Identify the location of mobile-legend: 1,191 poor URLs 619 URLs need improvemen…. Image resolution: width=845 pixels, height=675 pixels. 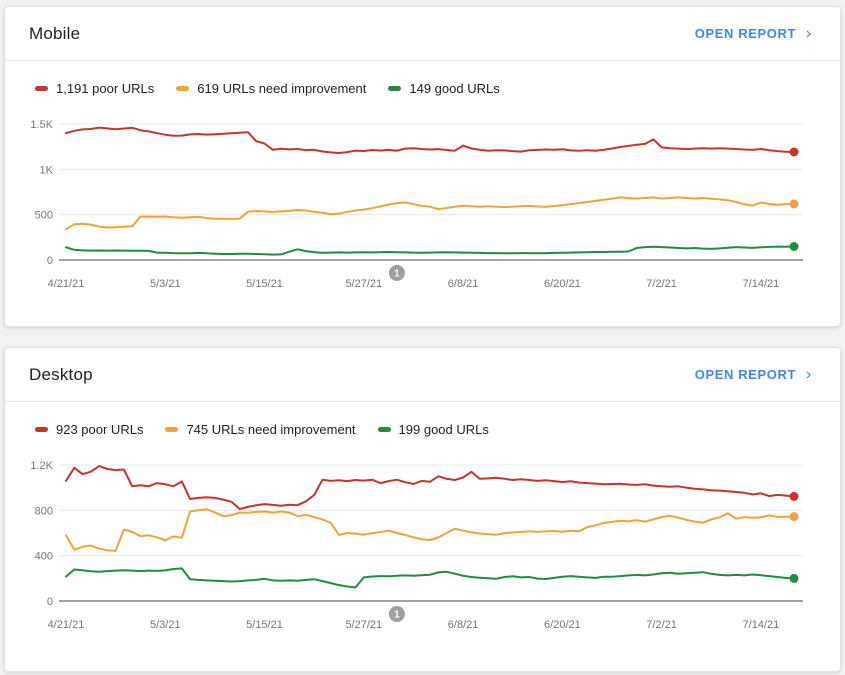
(422, 79).